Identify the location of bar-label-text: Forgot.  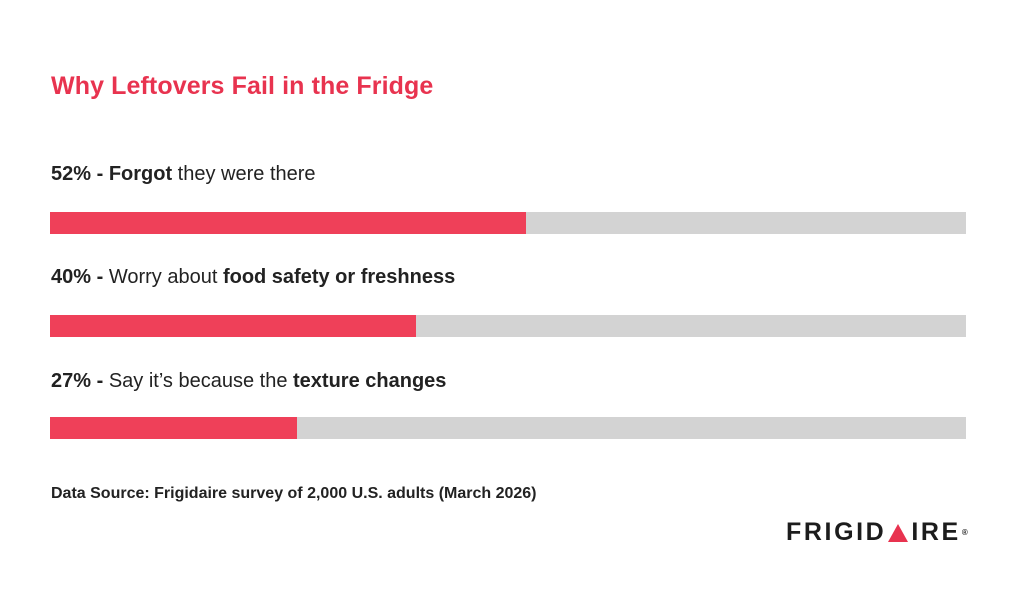
(140, 174).